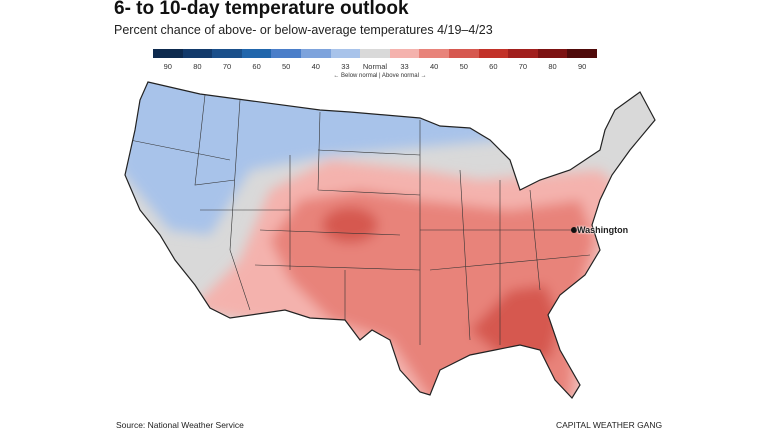  I want to click on legend-label: Normal, so click(375, 66).